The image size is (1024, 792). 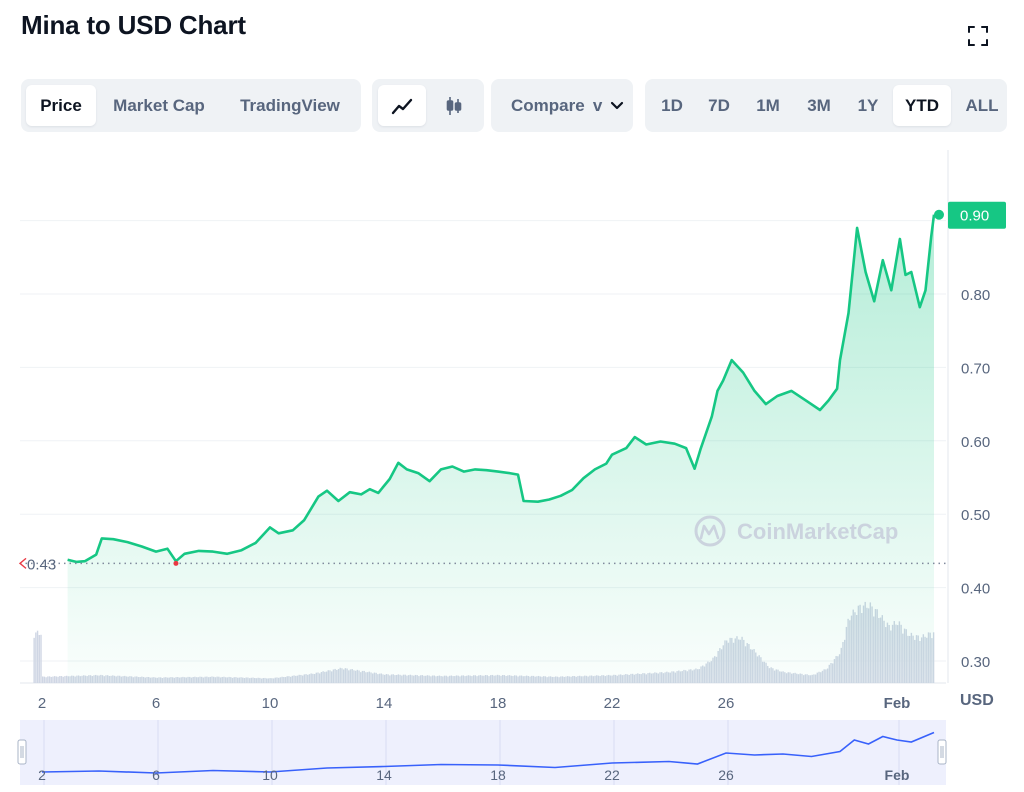 I want to click on candlestick-button, so click(x=454, y=105).